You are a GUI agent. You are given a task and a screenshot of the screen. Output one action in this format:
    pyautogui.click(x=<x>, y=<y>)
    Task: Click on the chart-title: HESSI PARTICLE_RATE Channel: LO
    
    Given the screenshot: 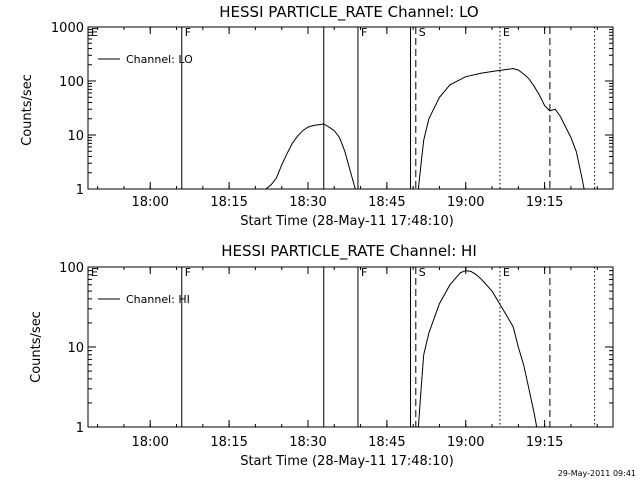 What is the action you would take?
    pyautogui.click(x=348, y=12)
    